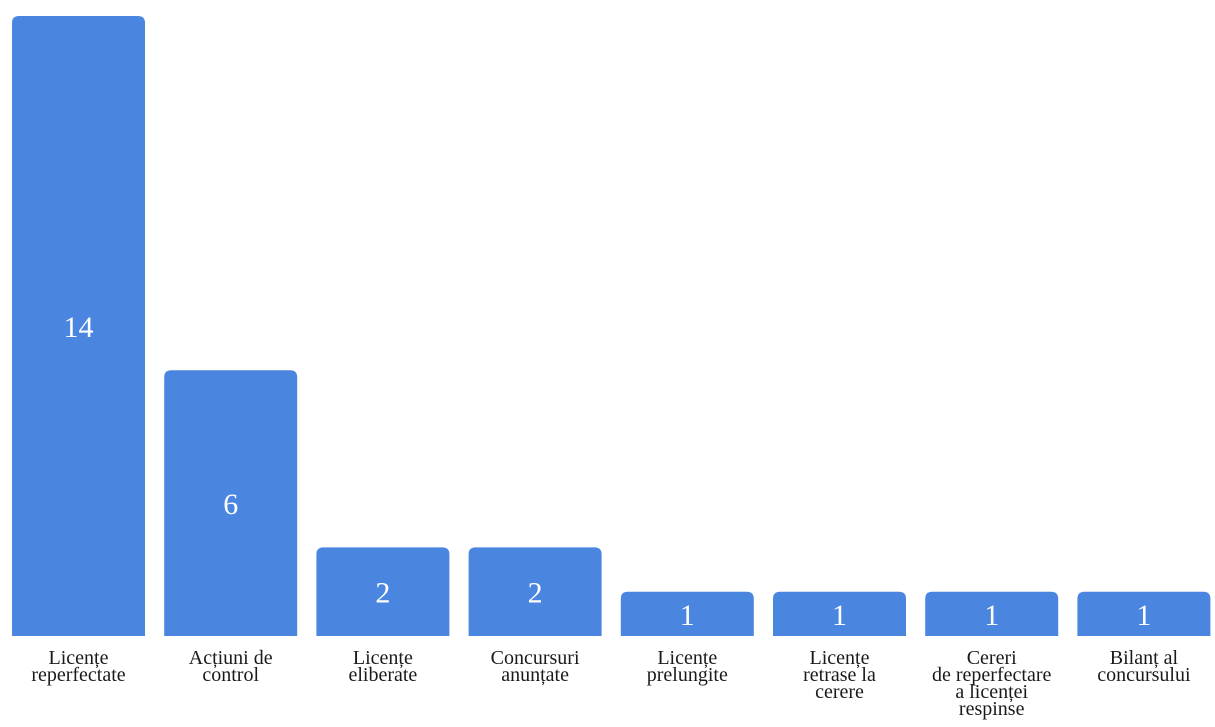  What do you see at coordinates (382, 675) in the screenshot?
I see `category-label-line: eliberate` at bounding box center [382, 675].